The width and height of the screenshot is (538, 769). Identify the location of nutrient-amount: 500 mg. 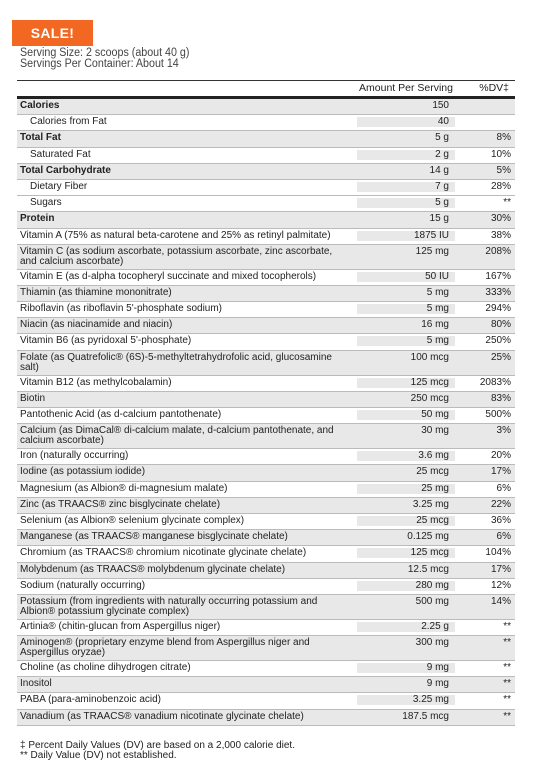
(432, 601).